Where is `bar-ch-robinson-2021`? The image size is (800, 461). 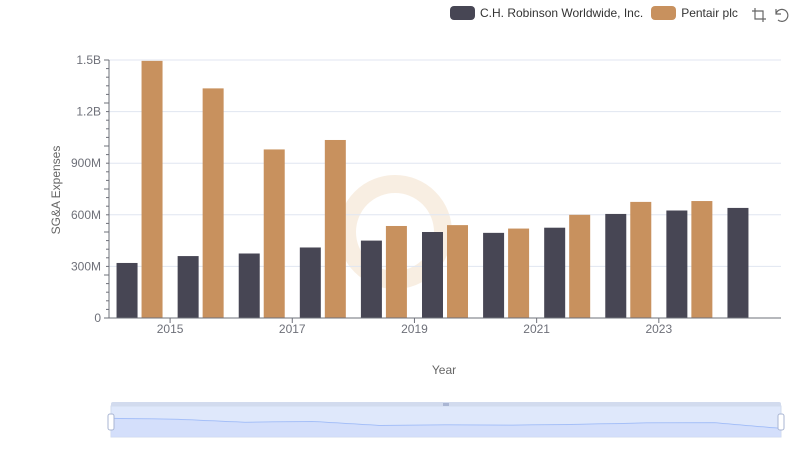 bar-ch-robinson-2021 is located at coordinates (555, 272).